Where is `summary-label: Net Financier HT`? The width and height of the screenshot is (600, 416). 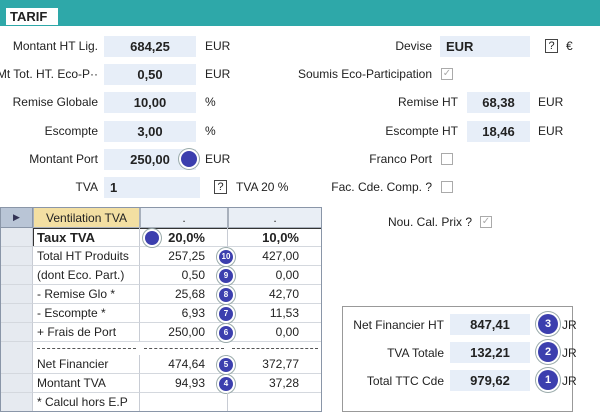 summary-label: Net Financier HT is located at coordinates (398, 325).